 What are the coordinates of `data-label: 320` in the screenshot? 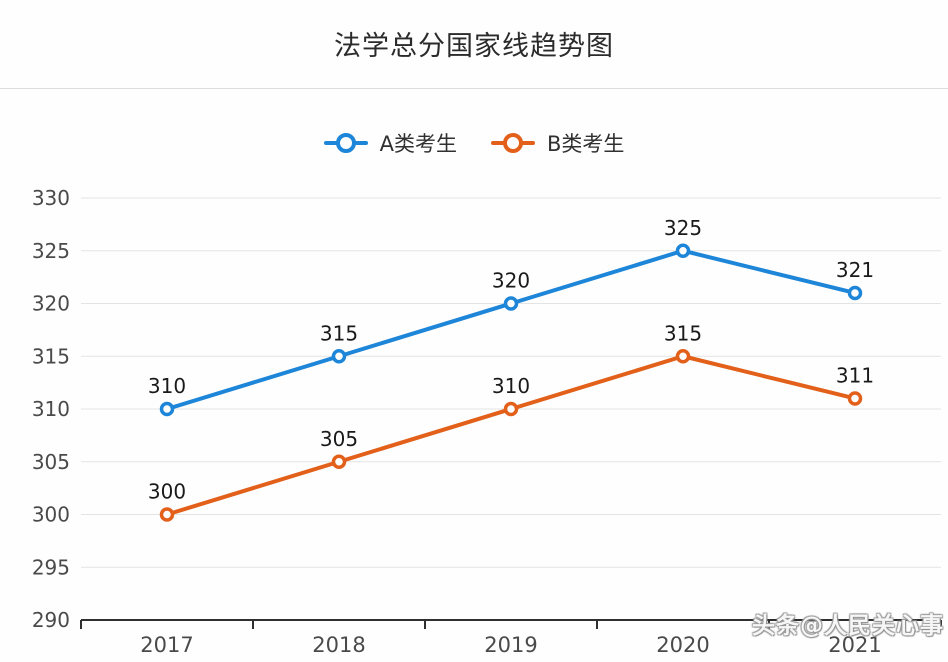 It's located at (511, 281).